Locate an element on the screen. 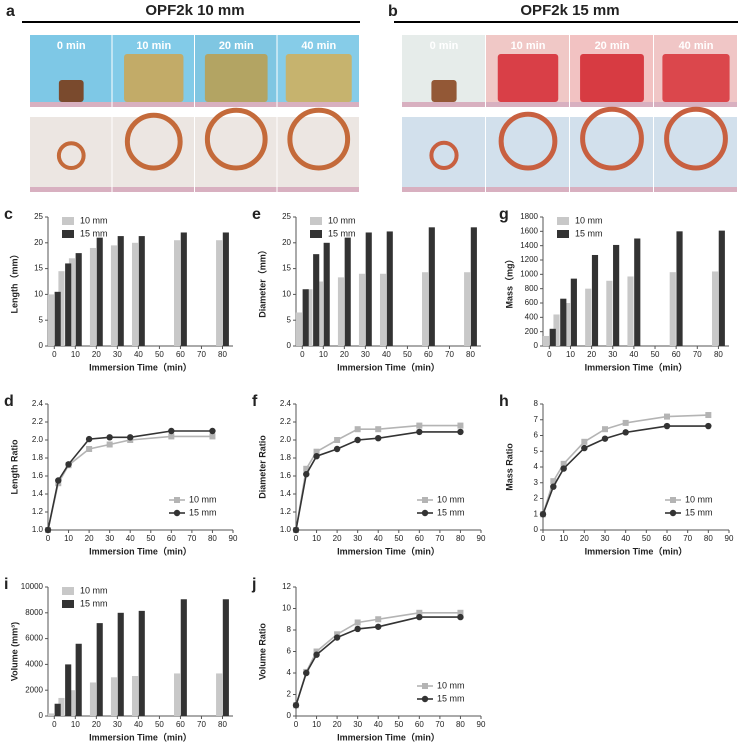 The height and width of the screenshot is (753, 741). panel-label: j is located at coordinates (253, 584).